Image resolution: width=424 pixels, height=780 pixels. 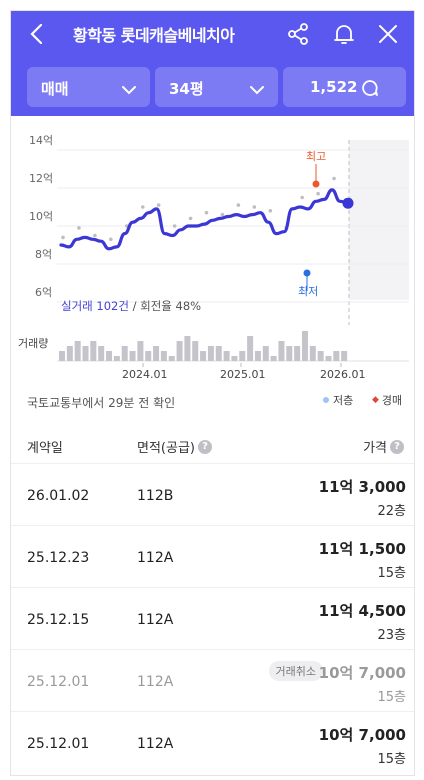 What do you see at coordinates (257, 90) in the screenshot?
I see `chevron-down-icon` at bounding box center [257, 90].